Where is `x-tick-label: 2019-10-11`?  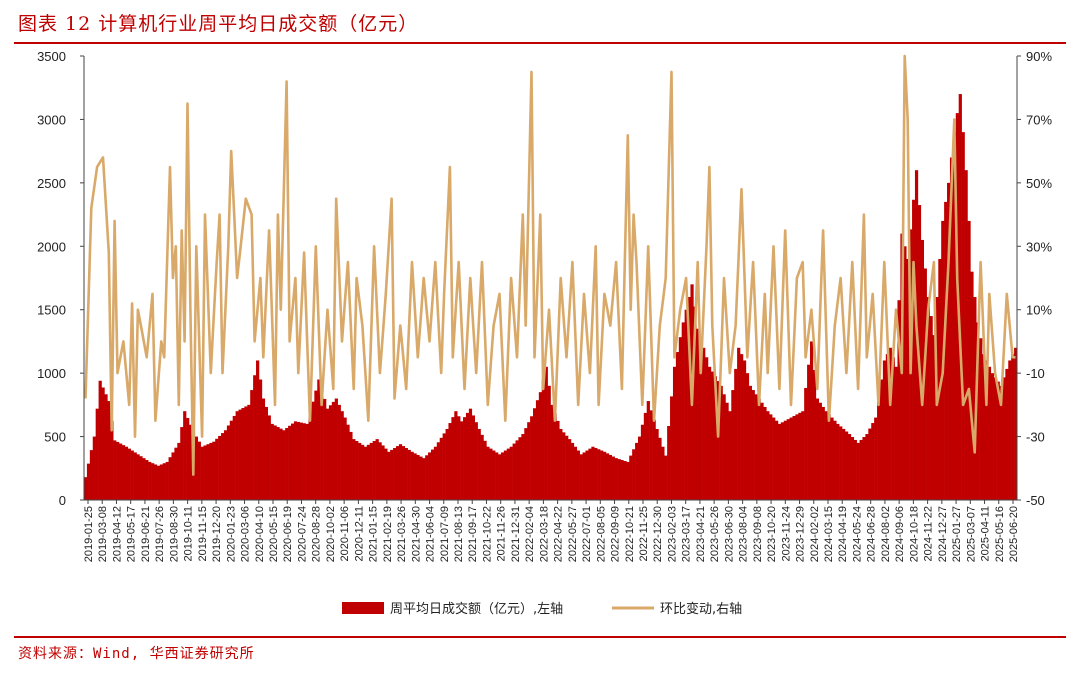
x-tick-label: 2019-10-11 is located at coordinates (189, 533).